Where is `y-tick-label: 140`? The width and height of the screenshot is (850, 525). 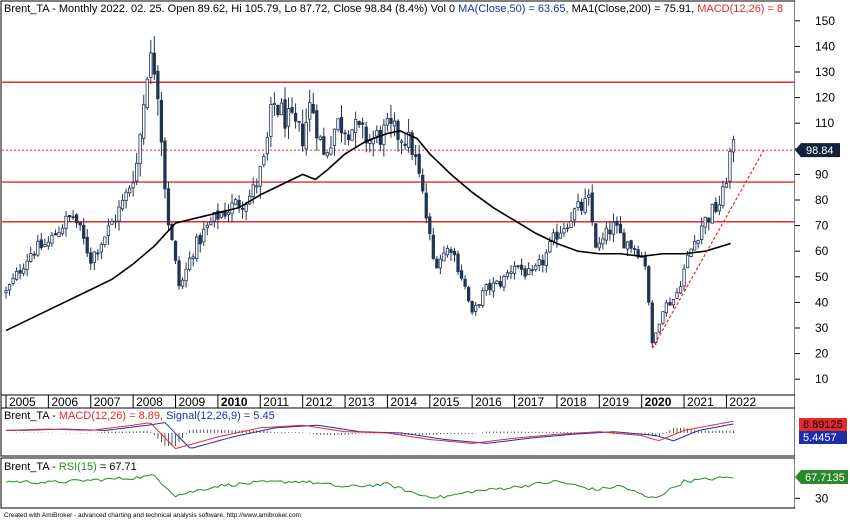 y-tick-label: 140 is located at coordinates (825, 46).